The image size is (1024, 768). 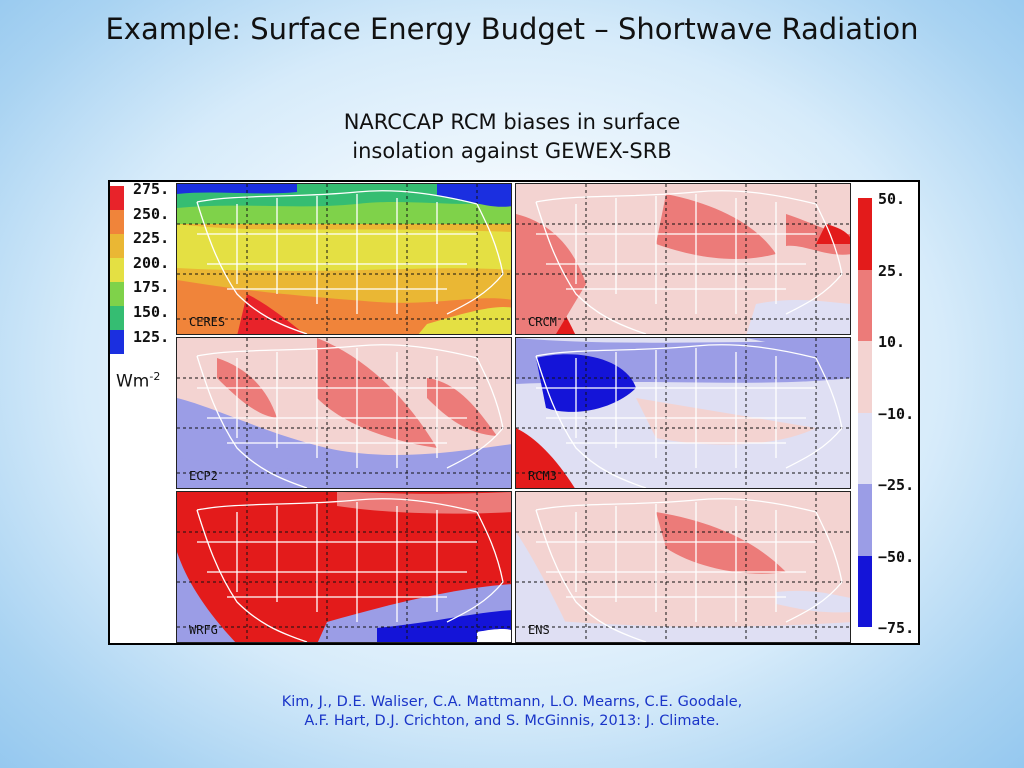 I want to click on left-colorbar-label: 225., so click(x=151, y=238).